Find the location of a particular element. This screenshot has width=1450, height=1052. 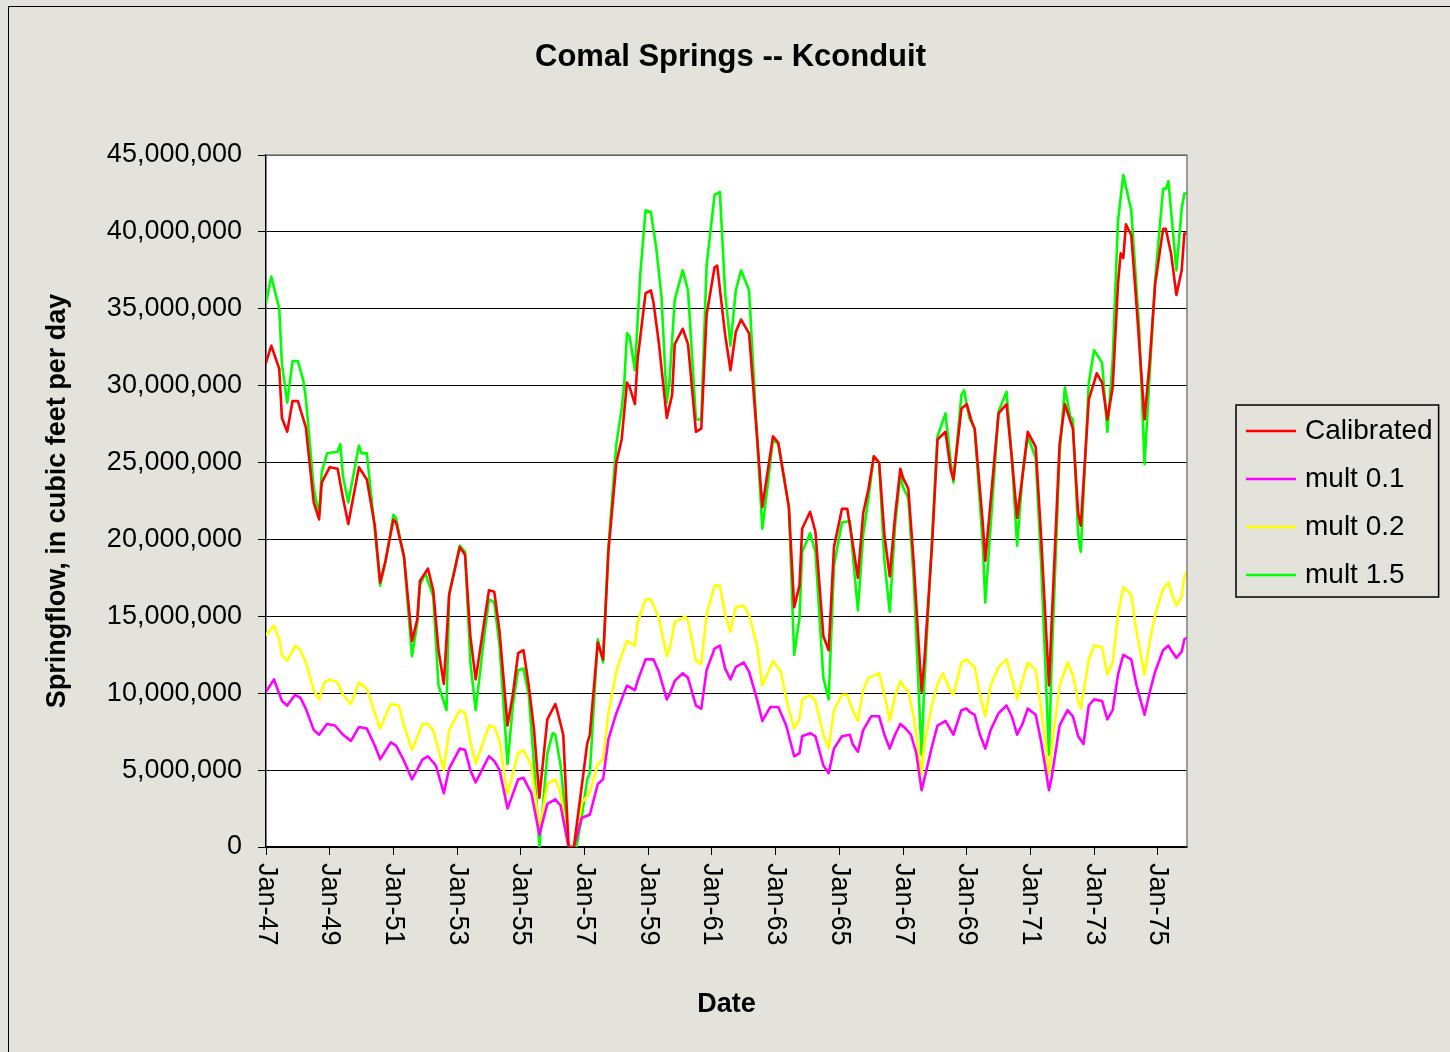

y-tick-label: 5,000,000 is located at coordinates (181, 768).